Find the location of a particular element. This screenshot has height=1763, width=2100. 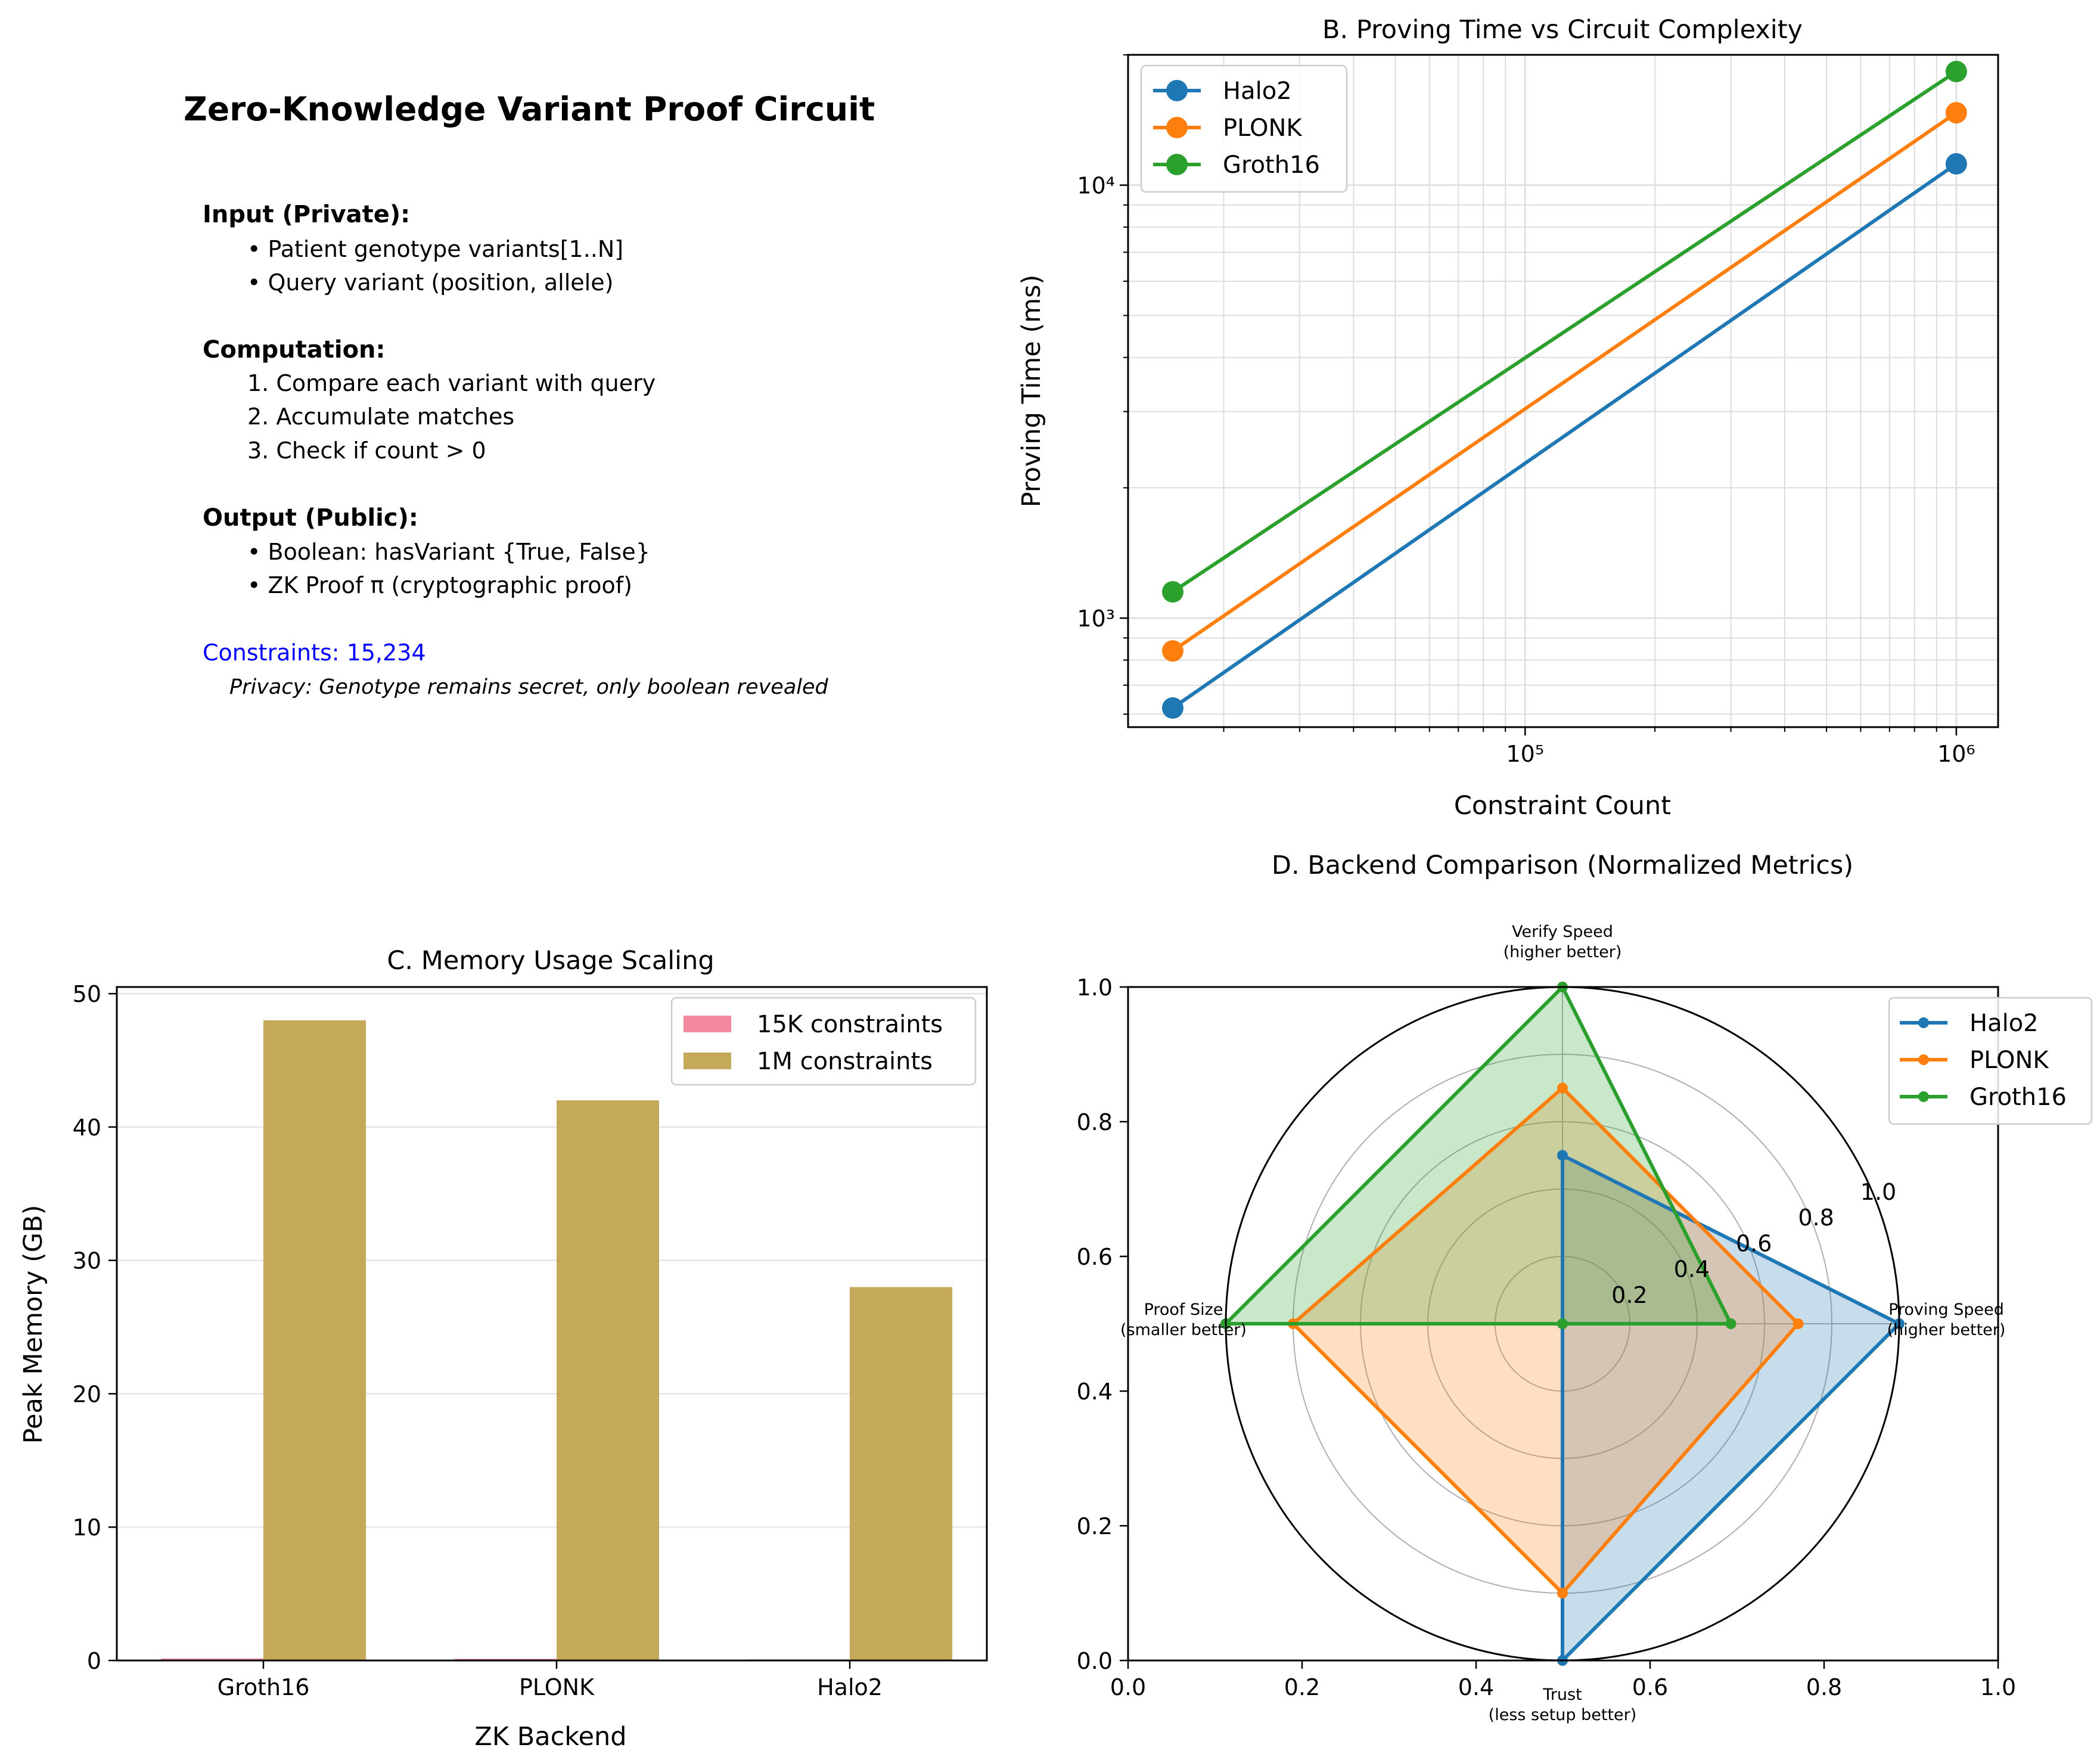

constraints-note: Constraints: 15,234 is located at coordinates (314, 653).